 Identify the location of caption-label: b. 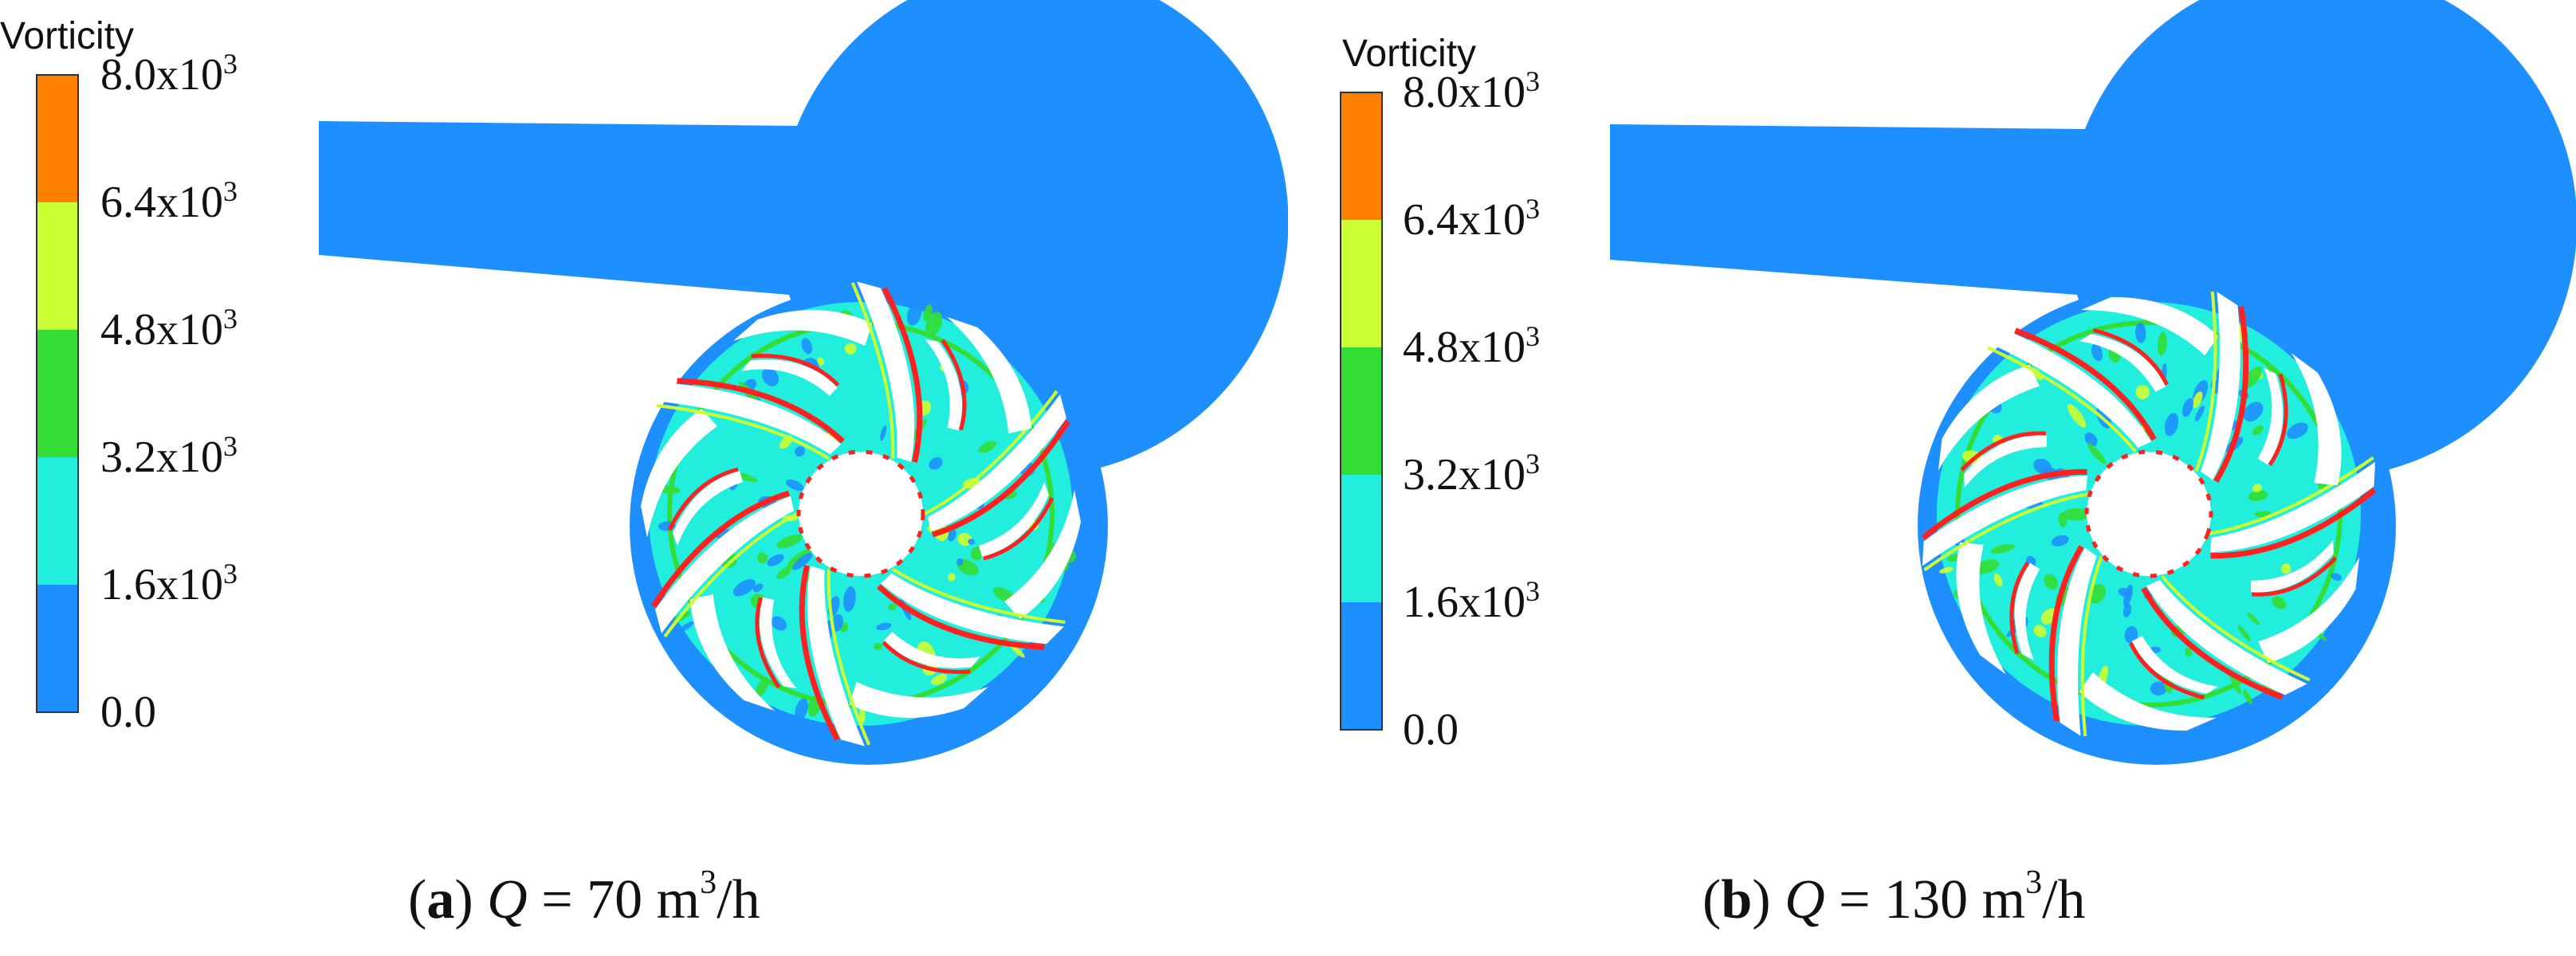
(1737, 900).